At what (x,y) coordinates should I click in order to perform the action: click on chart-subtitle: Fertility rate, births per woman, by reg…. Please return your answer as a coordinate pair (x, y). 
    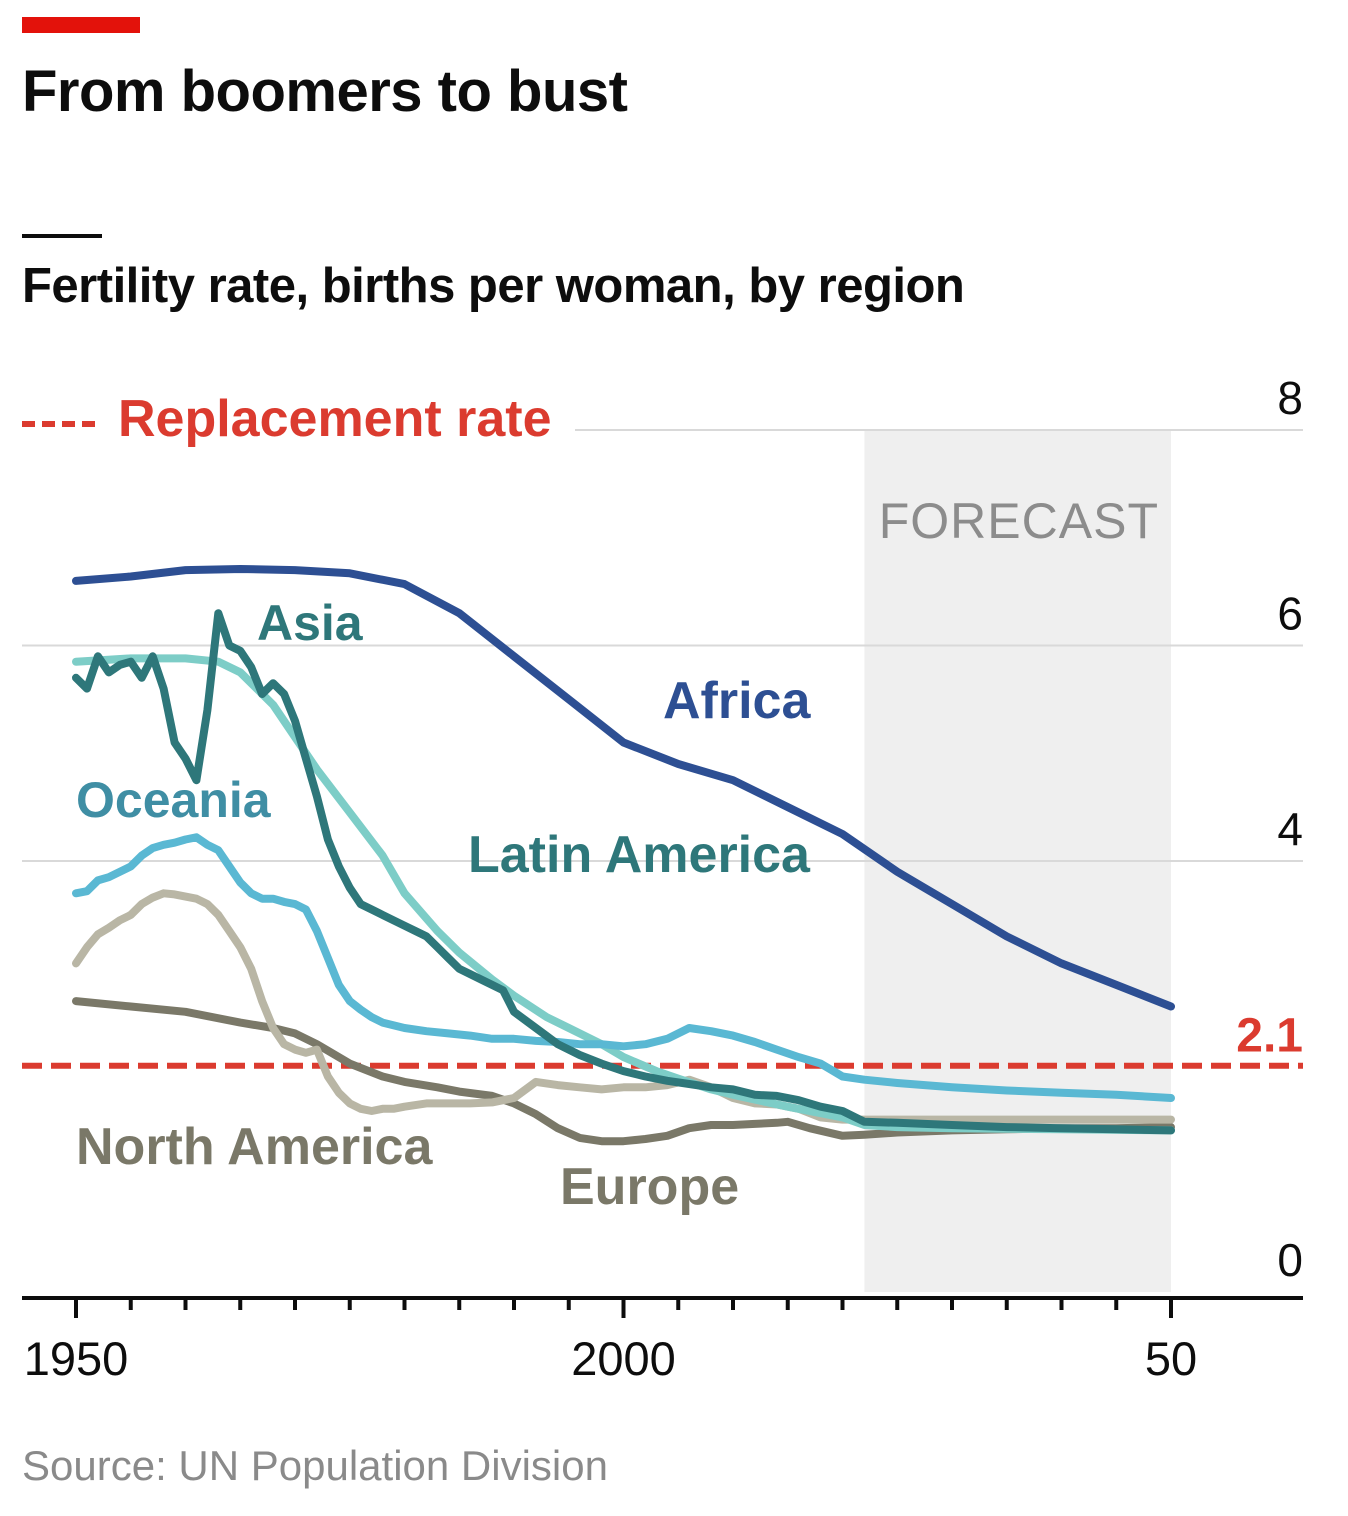
    Looking at the image, I should click on (493, 286).